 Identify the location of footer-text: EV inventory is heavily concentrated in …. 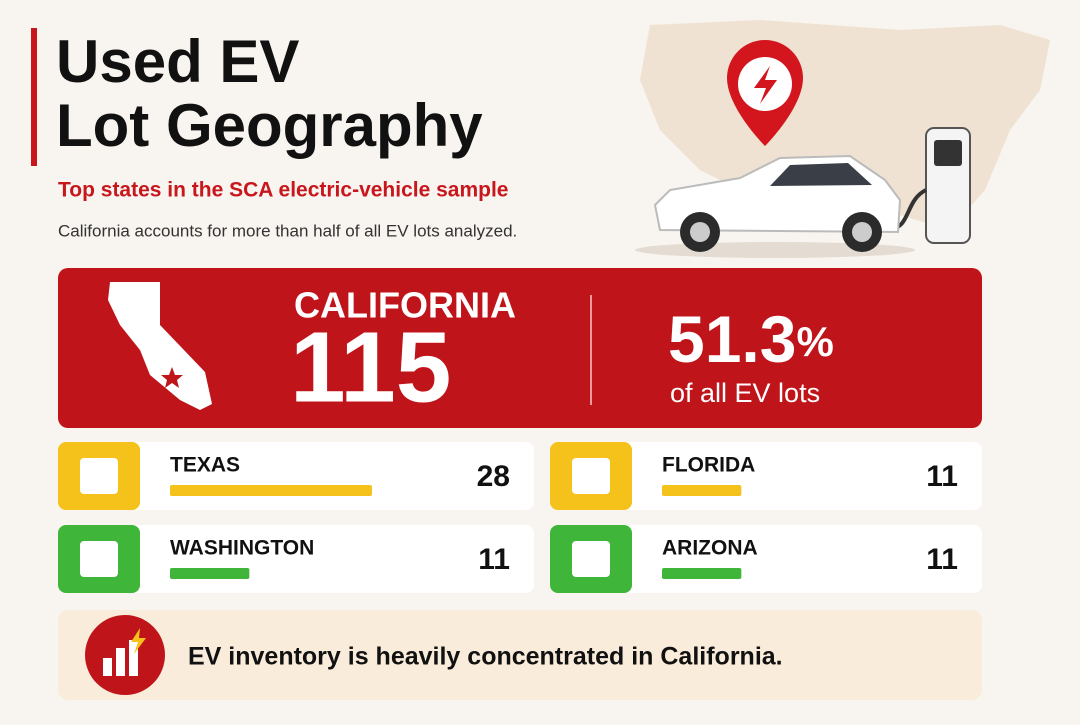
(485, 657).